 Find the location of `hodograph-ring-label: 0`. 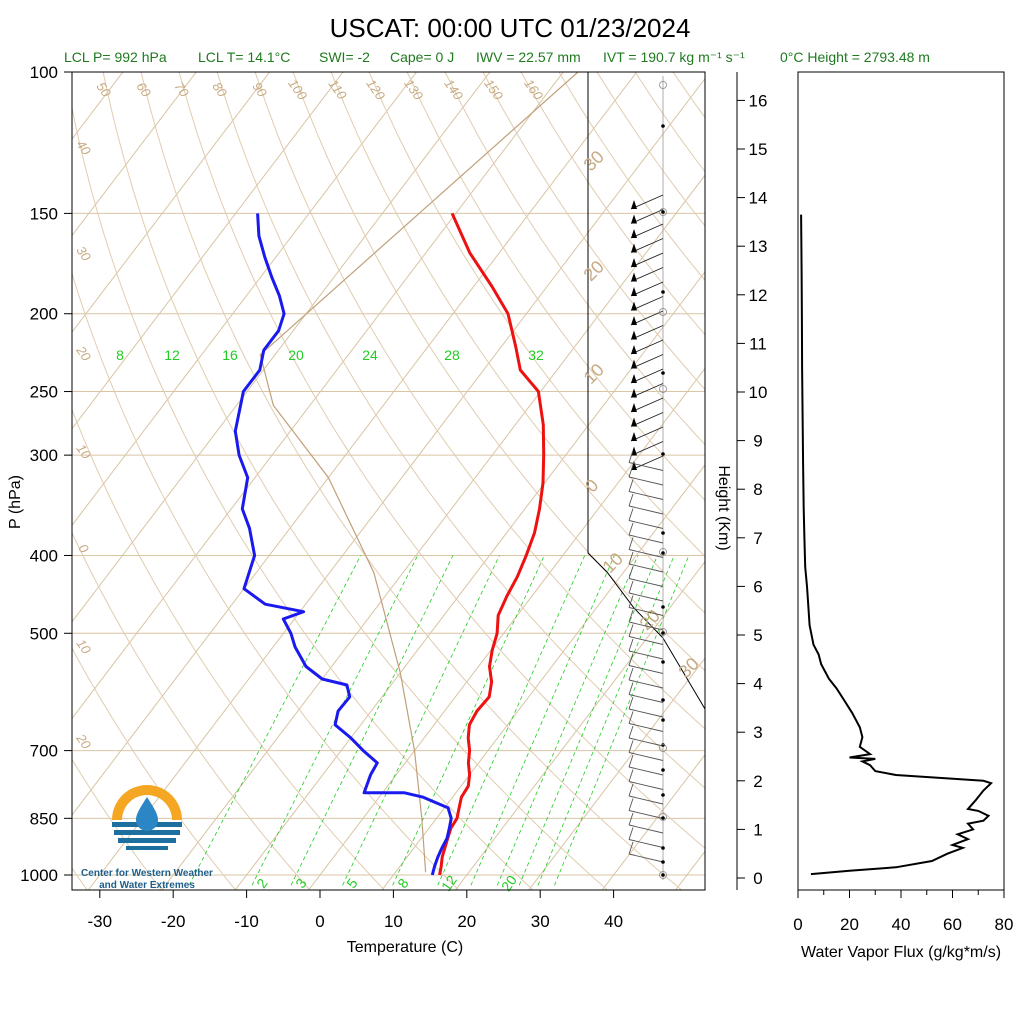

hodograph-ring-label: 0 is located at coordinates (591, 485).